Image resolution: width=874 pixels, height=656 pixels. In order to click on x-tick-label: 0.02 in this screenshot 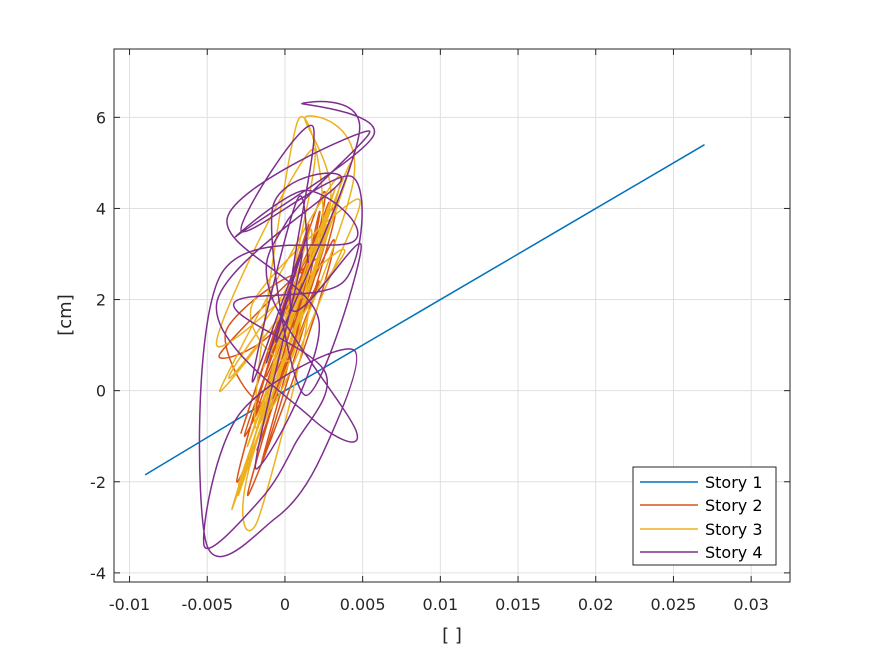, I will do `click(596, 604)`.